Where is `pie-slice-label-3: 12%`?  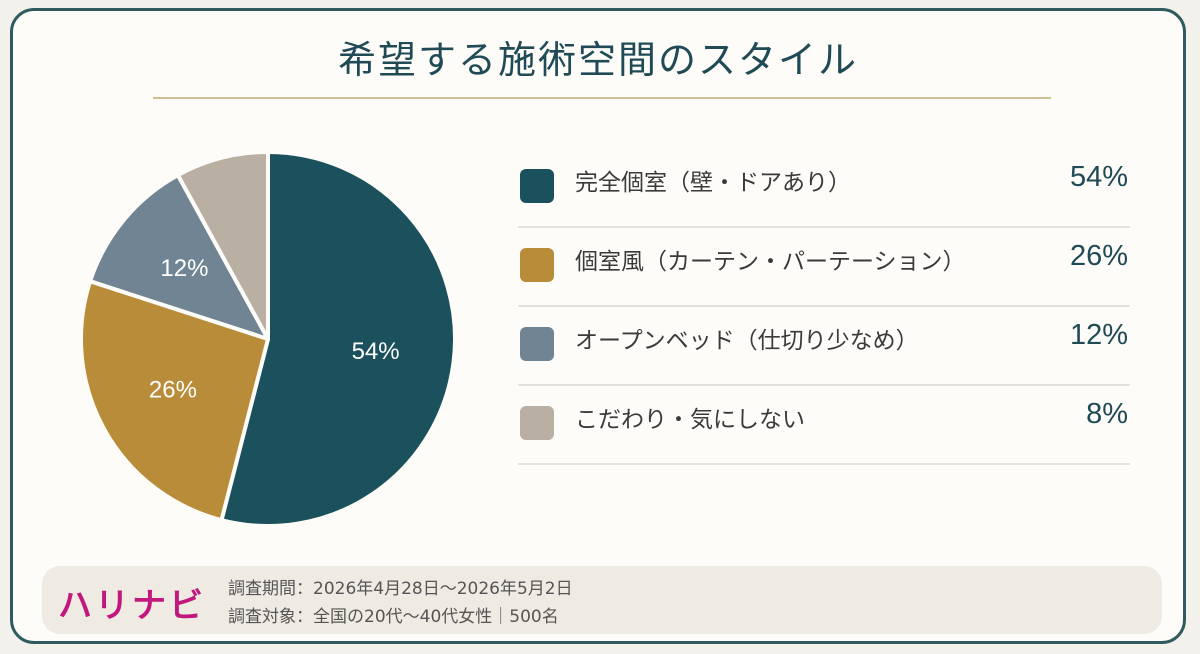
pie-slice-label-3: 12% is located at coordinates (184, 268).